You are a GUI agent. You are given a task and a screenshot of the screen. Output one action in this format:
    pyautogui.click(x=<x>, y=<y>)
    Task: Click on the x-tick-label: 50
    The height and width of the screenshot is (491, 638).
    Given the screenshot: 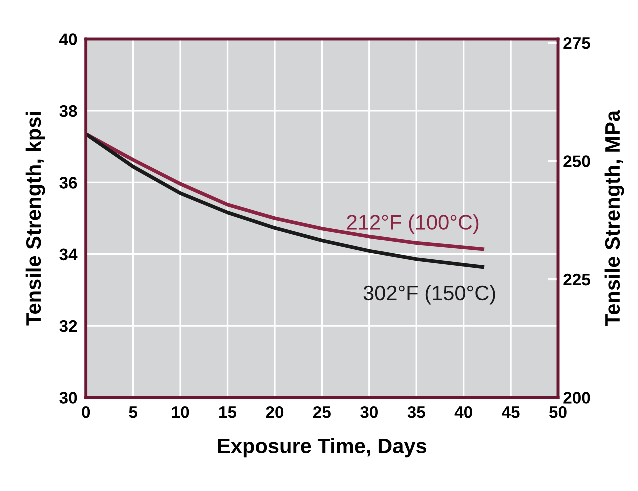 What is the action you would take?
    pyautogui.click(x=558, y=412)
    